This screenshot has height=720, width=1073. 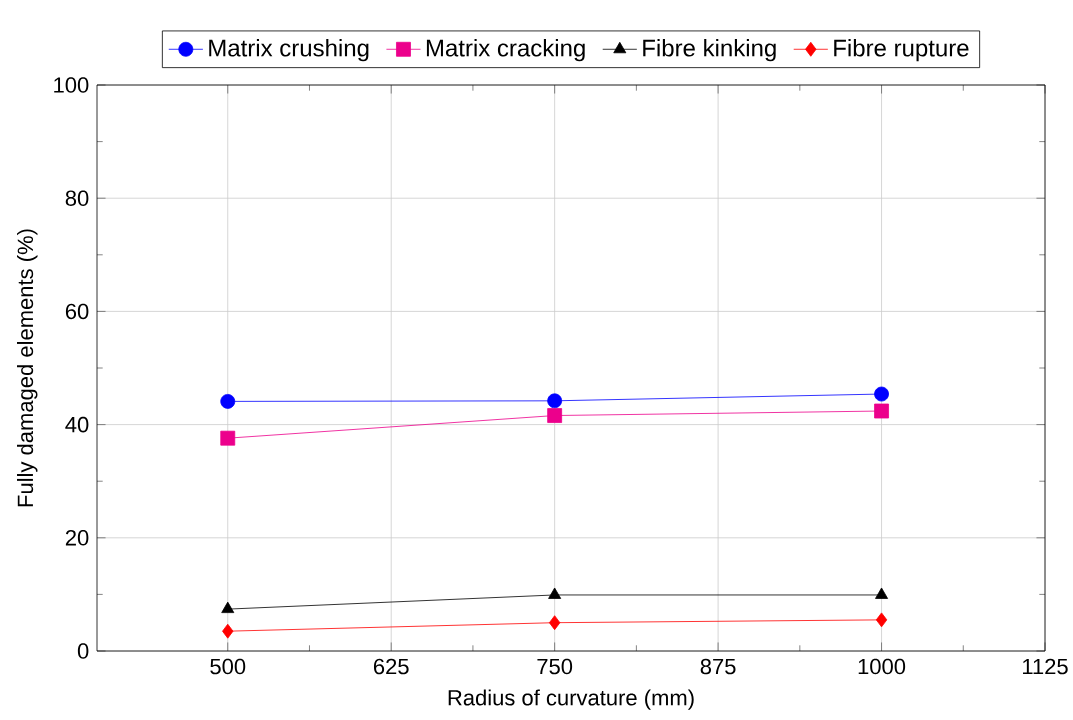 What do you see at coordinates (901, 50) in the screenshot?
I see `legend-label: Fibre rupture` at bounding box center [901, 50].